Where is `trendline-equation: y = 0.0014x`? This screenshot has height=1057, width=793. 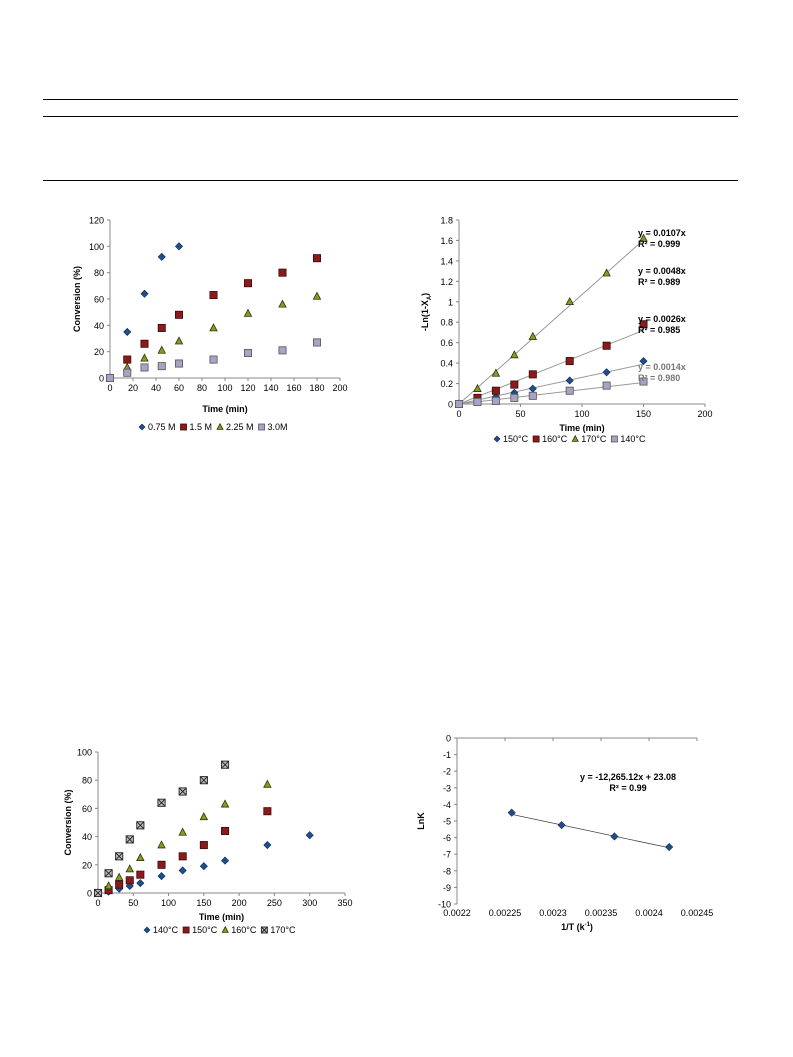
trendline-equation: y = 0.0014x is located at coordinates (662, 367).